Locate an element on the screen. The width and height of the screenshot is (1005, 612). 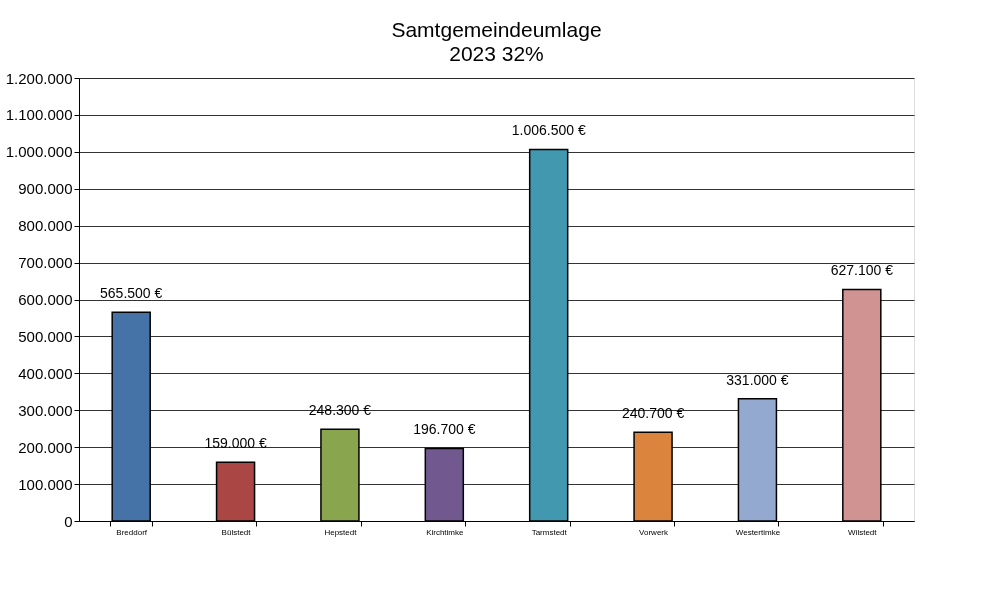
y-tick-label: 1.200.000 is located at coordinates (39, 78).